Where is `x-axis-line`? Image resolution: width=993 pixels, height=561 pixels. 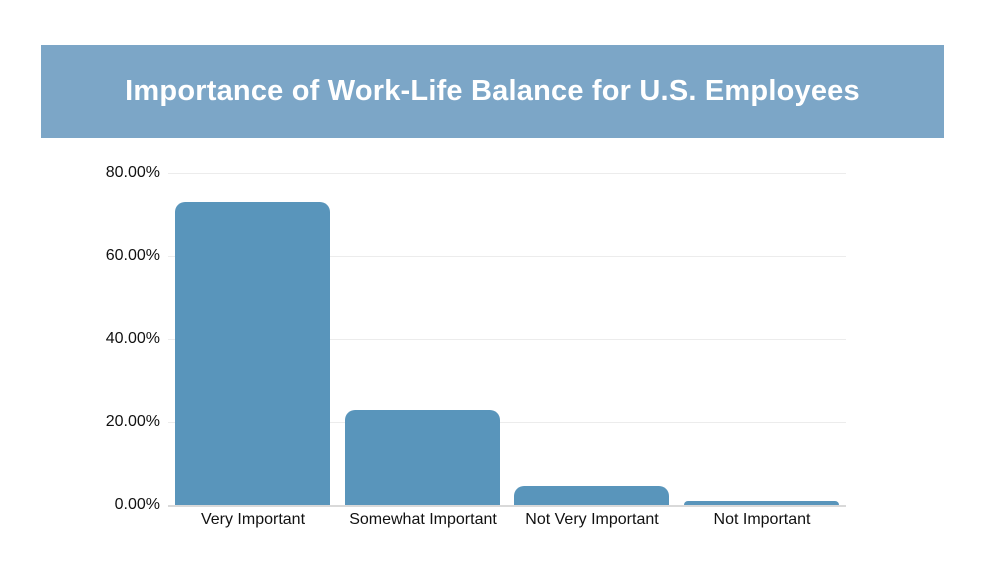
x-axis-line is located at coordinates (507, 506).